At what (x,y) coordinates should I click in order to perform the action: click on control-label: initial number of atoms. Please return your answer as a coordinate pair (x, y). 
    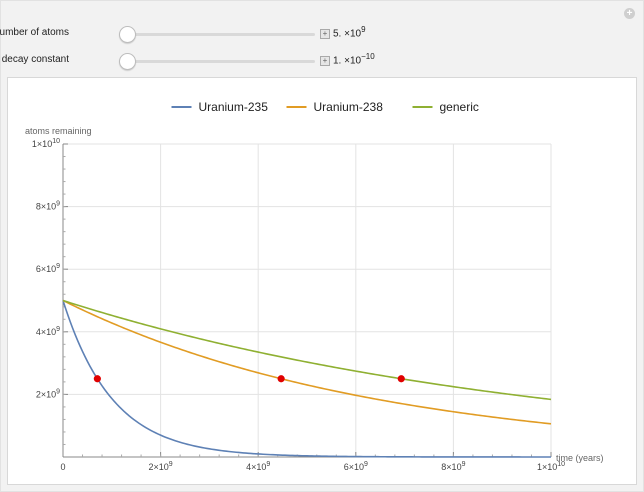
    Looking at the image, I should click on (34, 32).